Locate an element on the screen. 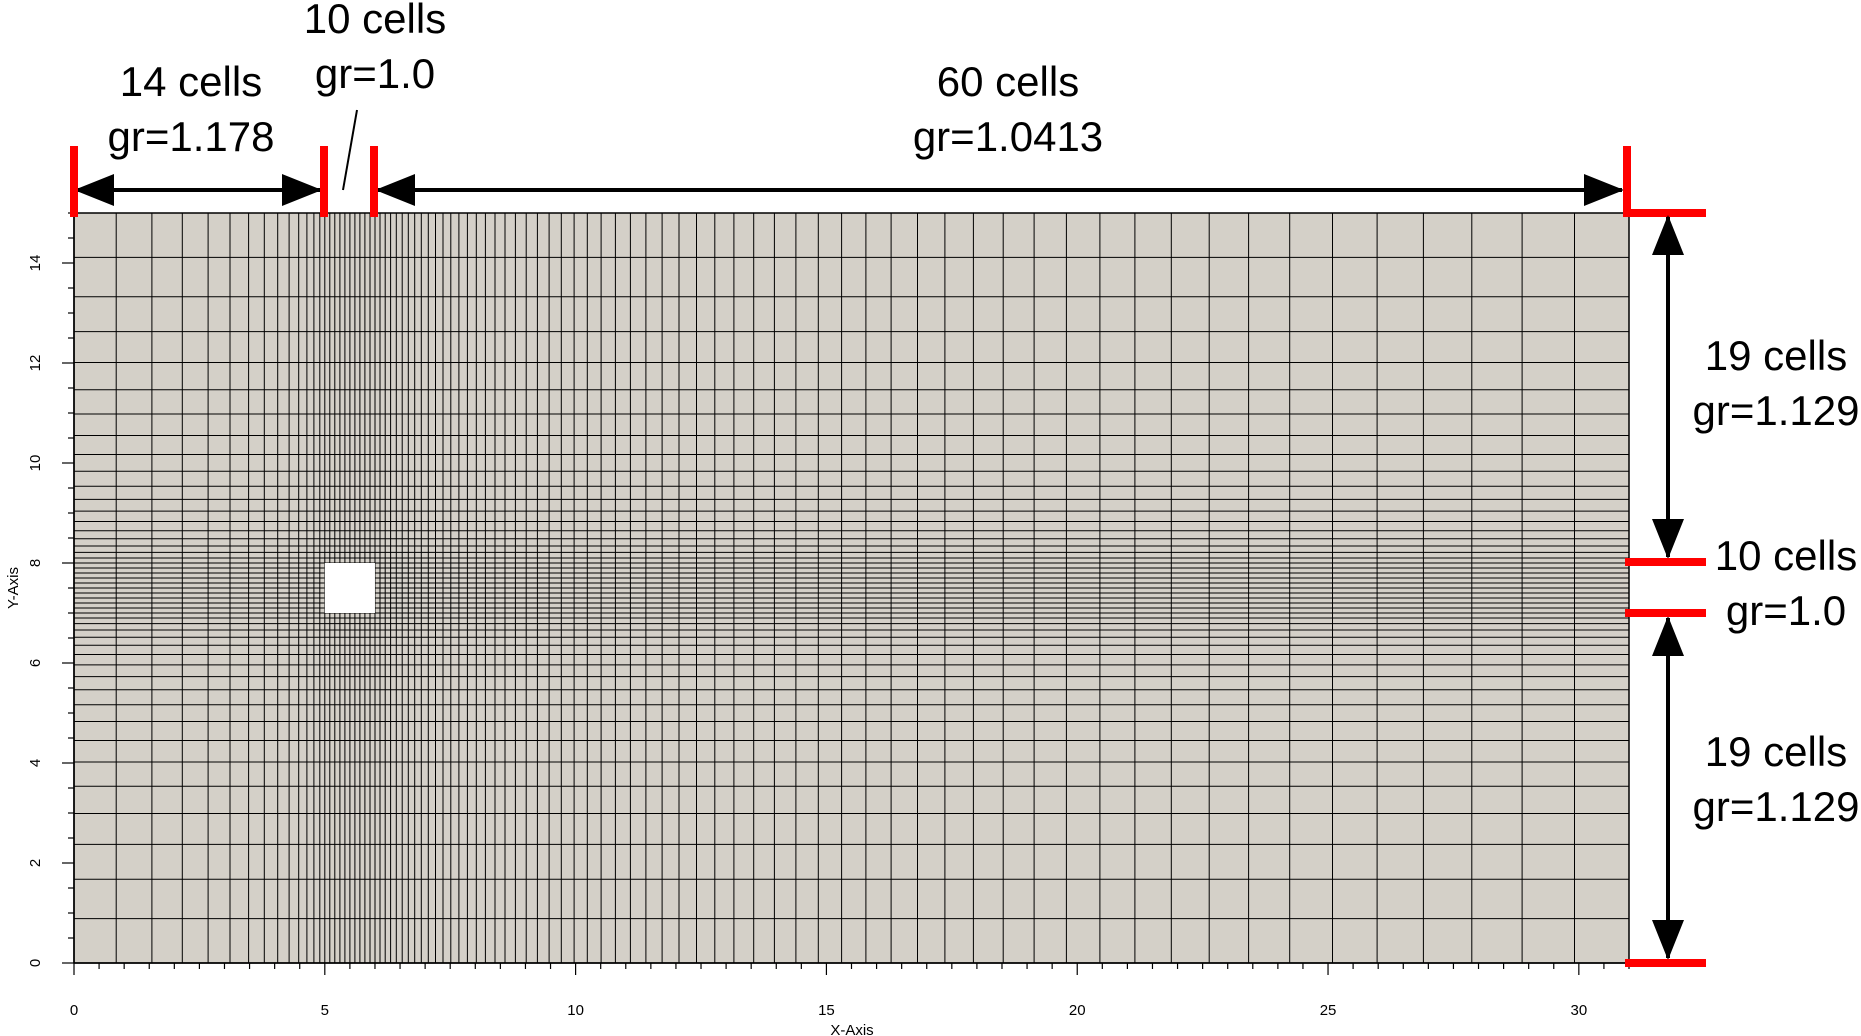 Image resolution: width=1861 pixels, height=1036 pixels. x-block-1-cells: 14 cells is located at coordinates (191, 81).